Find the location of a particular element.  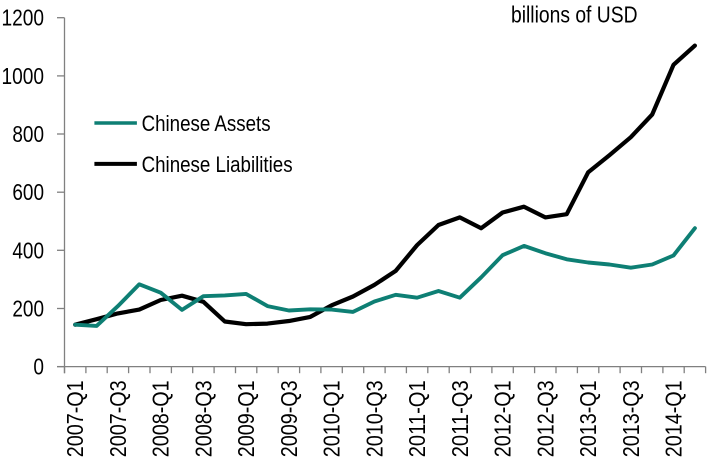

svg-text: 2007-Q1 is located at coordinates (75, 418).